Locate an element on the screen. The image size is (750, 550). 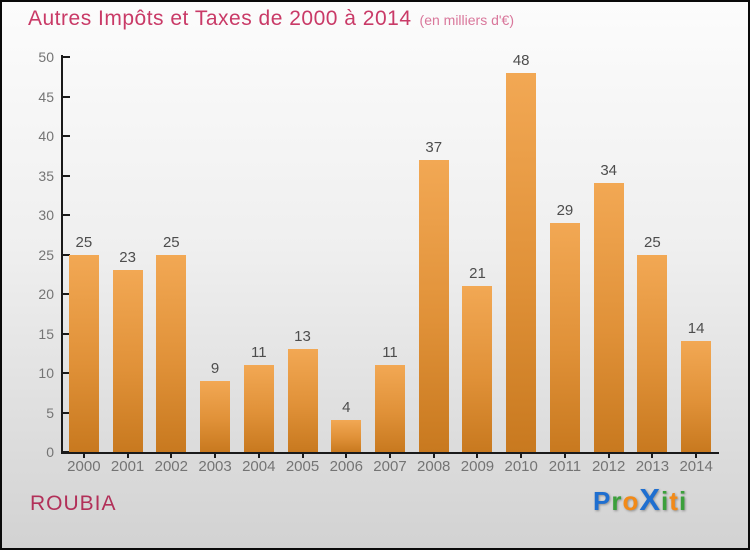
bar-2003 is located at coordinates (215, 416).